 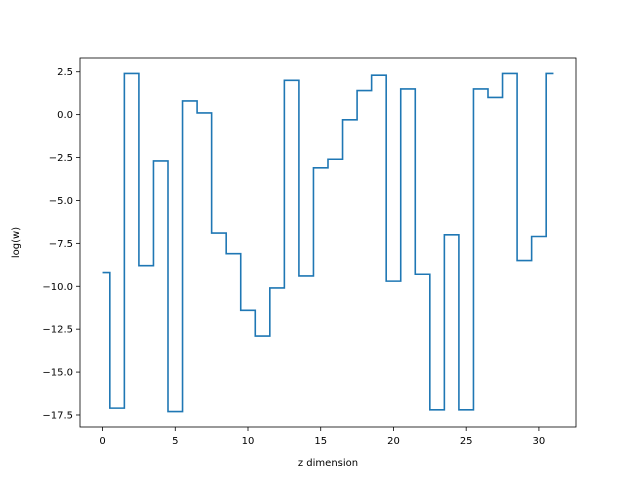 I want to click on y-tick-label: −10.0, so click(x=57, y=287).